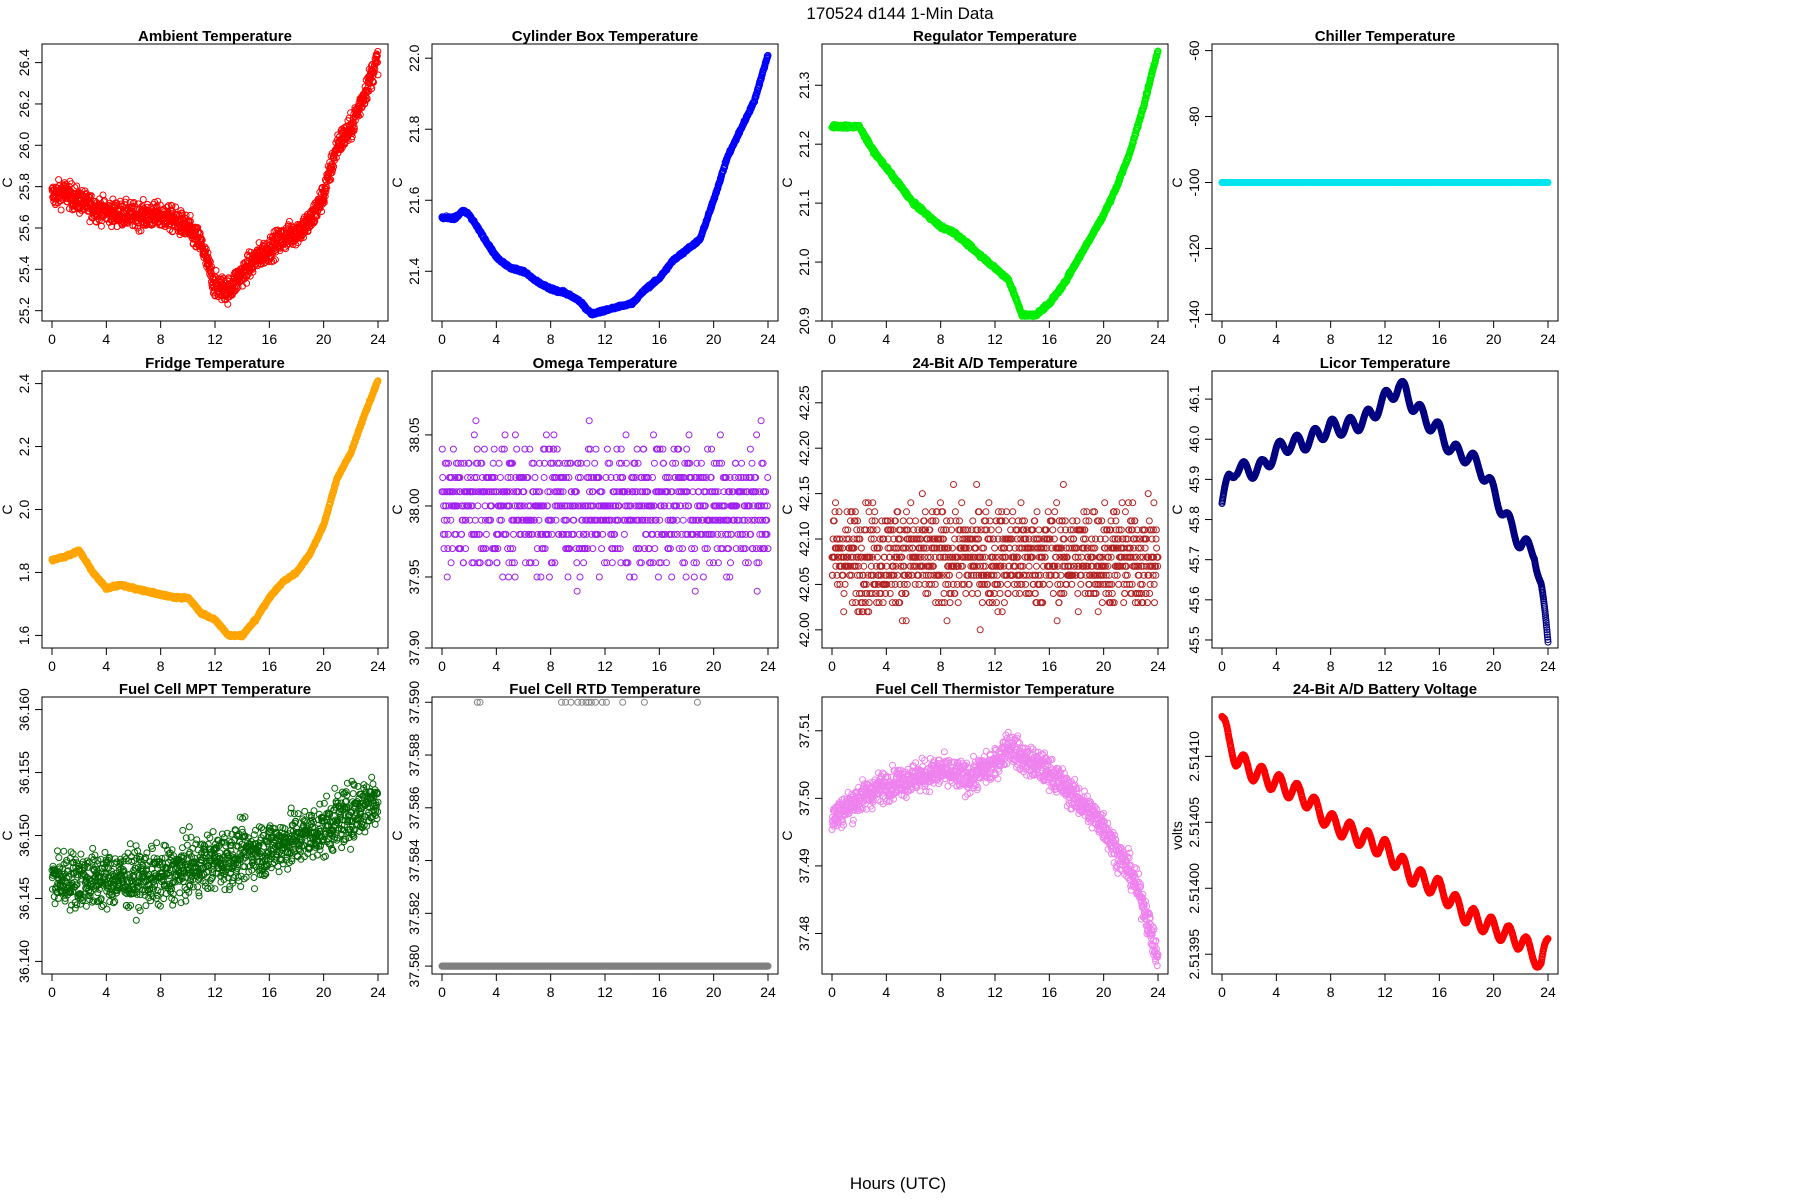 The image size is (1800, 1200). I want to click on y-tick-label: 21.1, so click(804, 202).